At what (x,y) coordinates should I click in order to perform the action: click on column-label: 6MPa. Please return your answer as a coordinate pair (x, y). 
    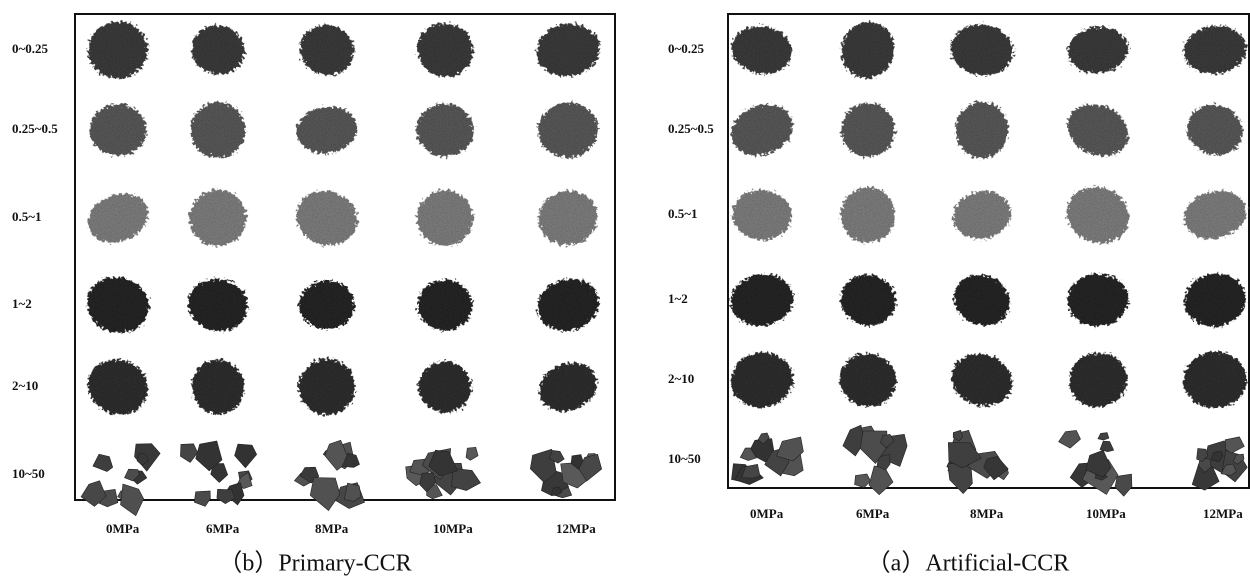
    Looking at the image, I should click on (873, 513).